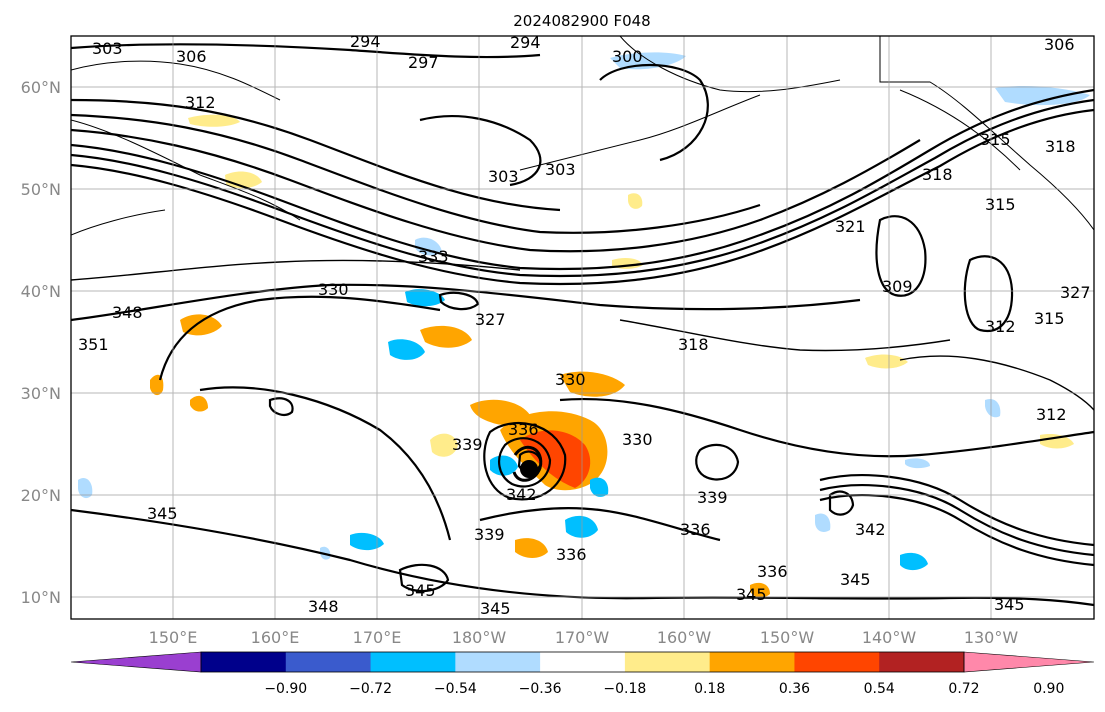  Describe the element at coordinates (709, 689) in the screenshot. I see `colorbar-tick-label: 0.18` at that location.